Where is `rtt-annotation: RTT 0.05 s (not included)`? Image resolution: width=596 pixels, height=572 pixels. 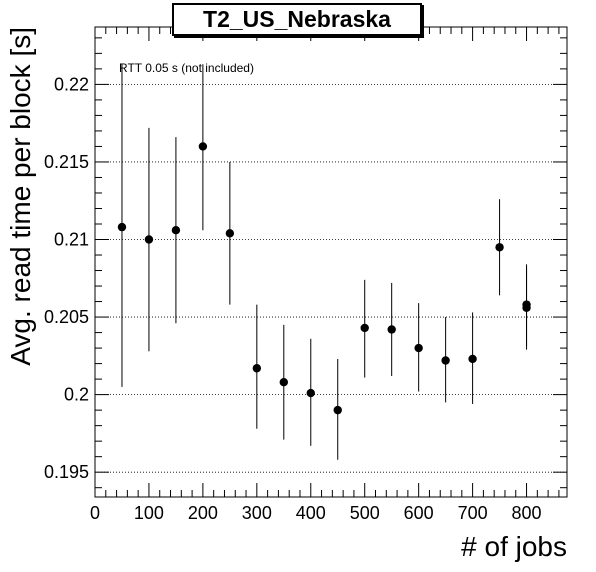 rtt-annotation: RTT 0.05 s (not included) is located at coordinates (186, 68).